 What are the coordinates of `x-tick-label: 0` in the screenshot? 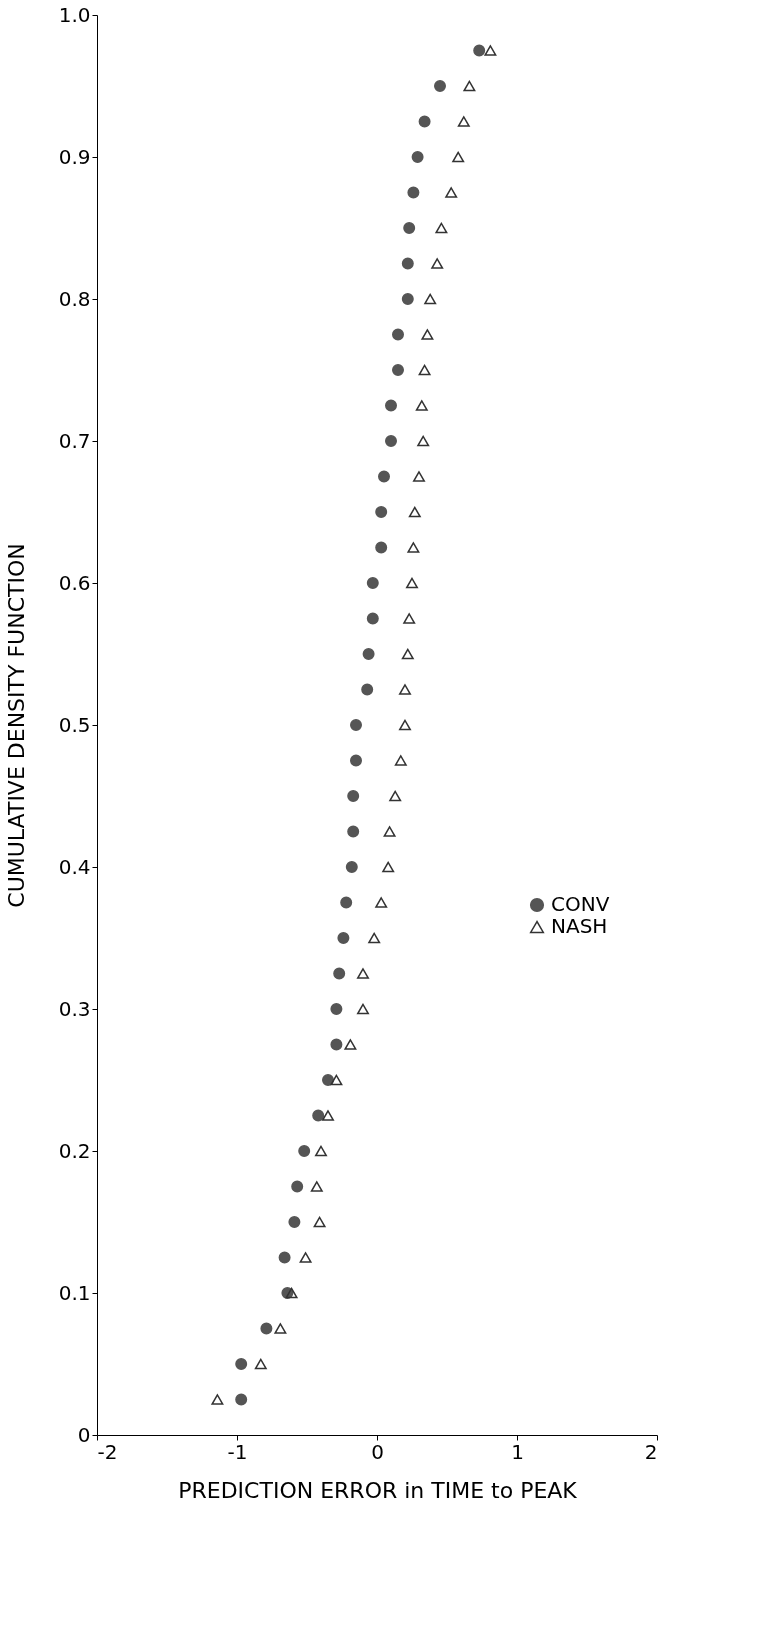 It's located at (377, 1451).